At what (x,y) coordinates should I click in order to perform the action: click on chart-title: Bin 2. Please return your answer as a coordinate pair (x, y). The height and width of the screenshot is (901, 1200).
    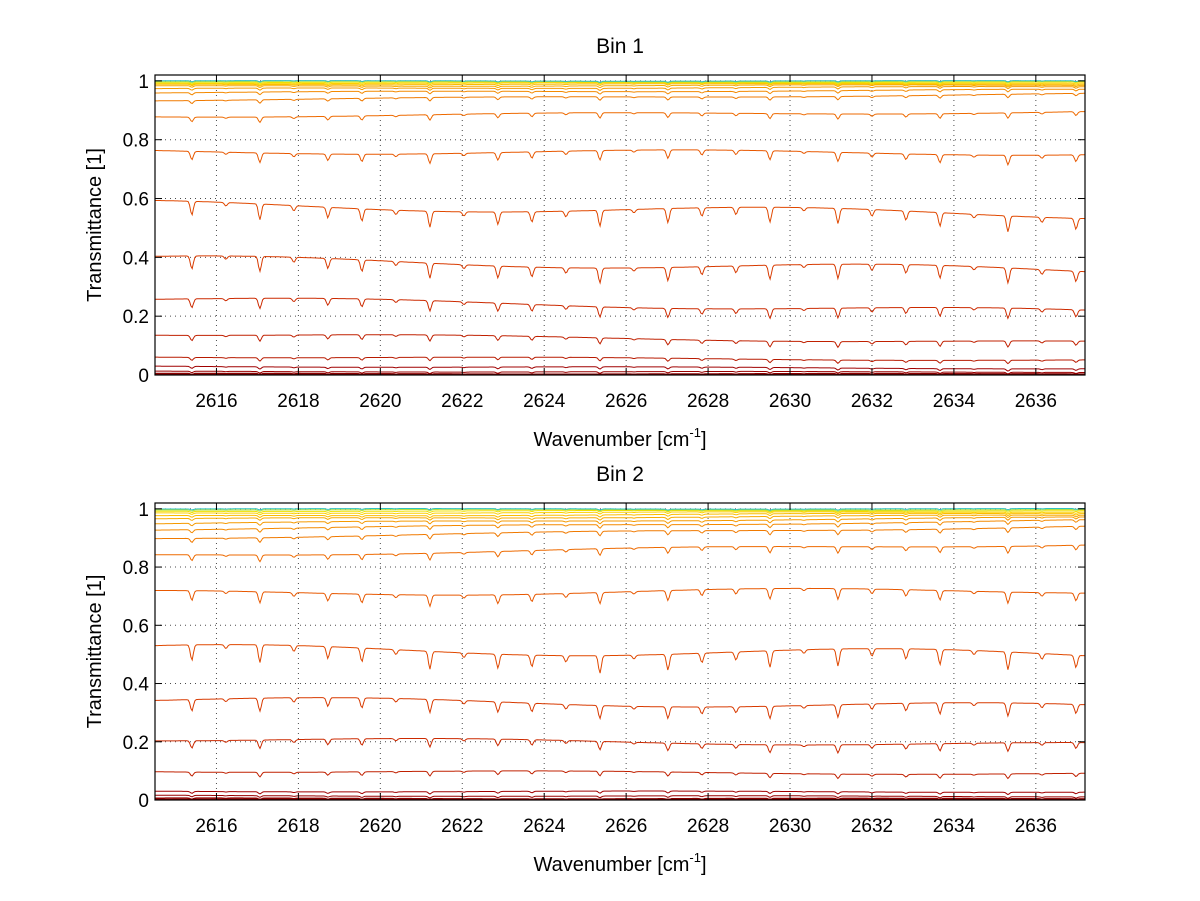
    Looking at the image, I should click on (620, 474).